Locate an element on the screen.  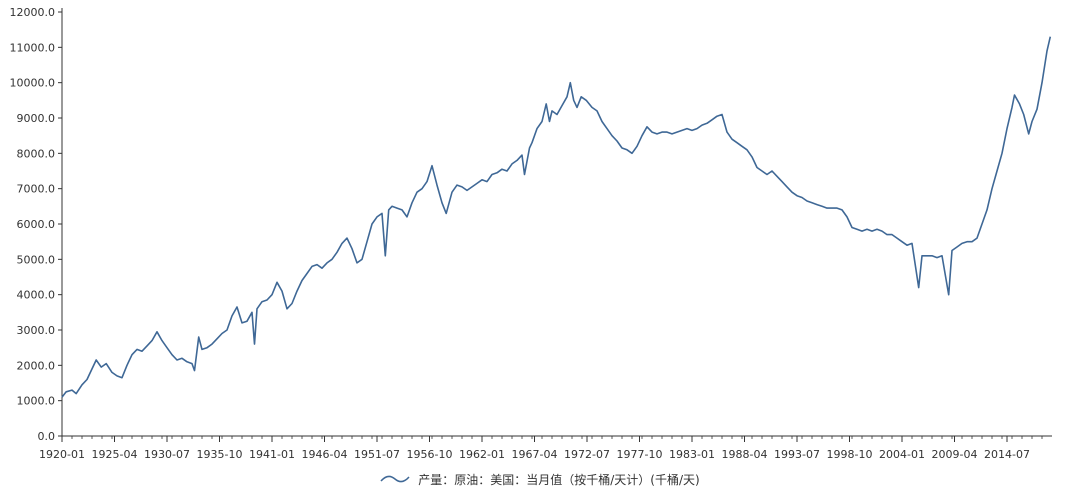
x-tick-label: 2009-04 is located at coordinates (955, 454).